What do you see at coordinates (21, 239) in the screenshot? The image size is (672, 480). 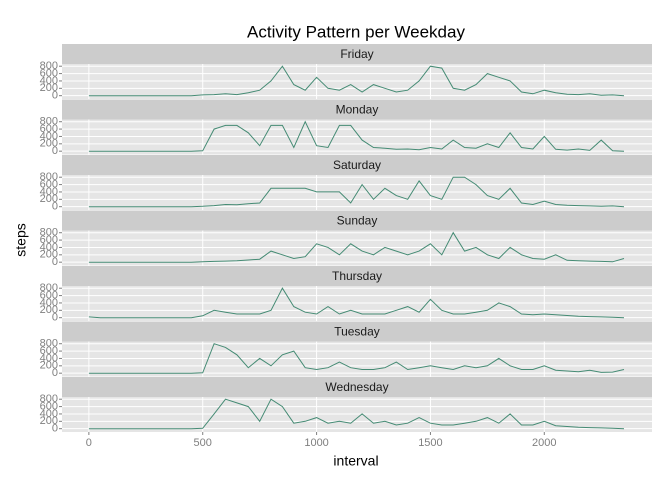 I see `y-axis-label: steps` at bounding box center [21, 239].